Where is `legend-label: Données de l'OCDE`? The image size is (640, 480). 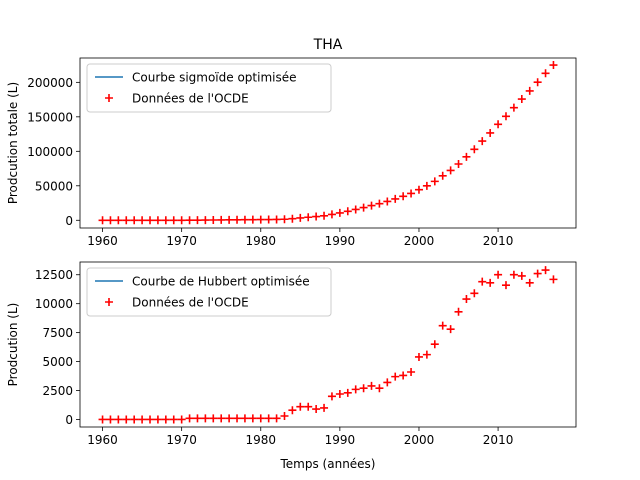 legend-label: Données de l'OCDE is located at coordinates (190, 303).